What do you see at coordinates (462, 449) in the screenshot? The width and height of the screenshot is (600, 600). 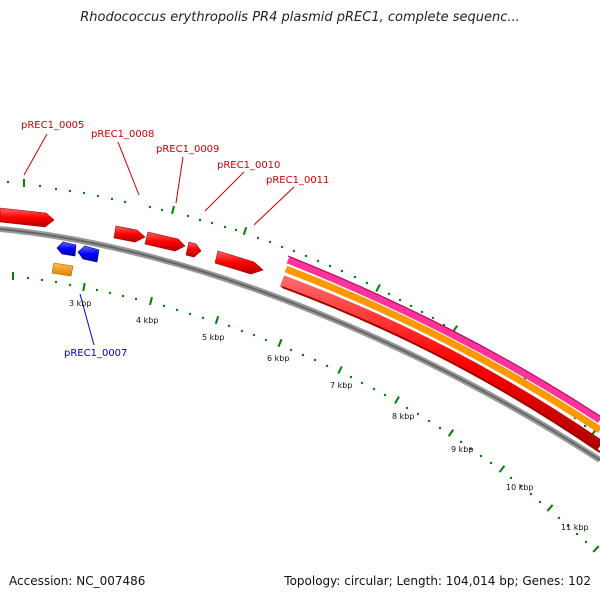 I see `tick-label-9kbp: 9 kbp` at bounding box center [462, 449].